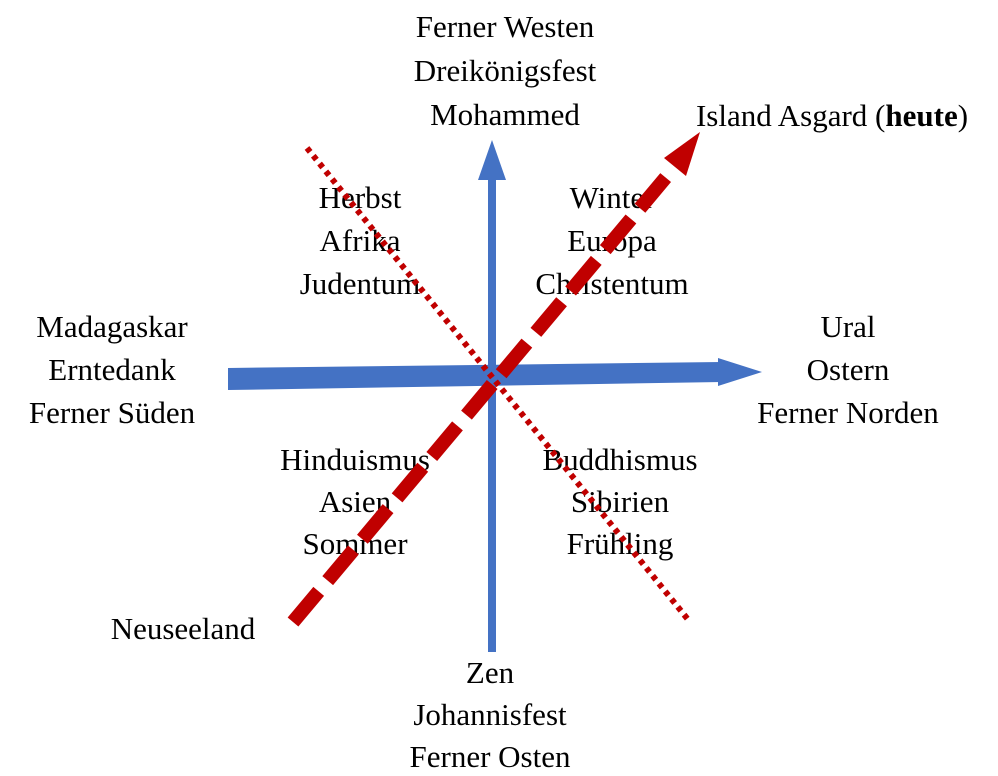  I want to click on label-lower-left: Hinduismus, so click(355, 459).